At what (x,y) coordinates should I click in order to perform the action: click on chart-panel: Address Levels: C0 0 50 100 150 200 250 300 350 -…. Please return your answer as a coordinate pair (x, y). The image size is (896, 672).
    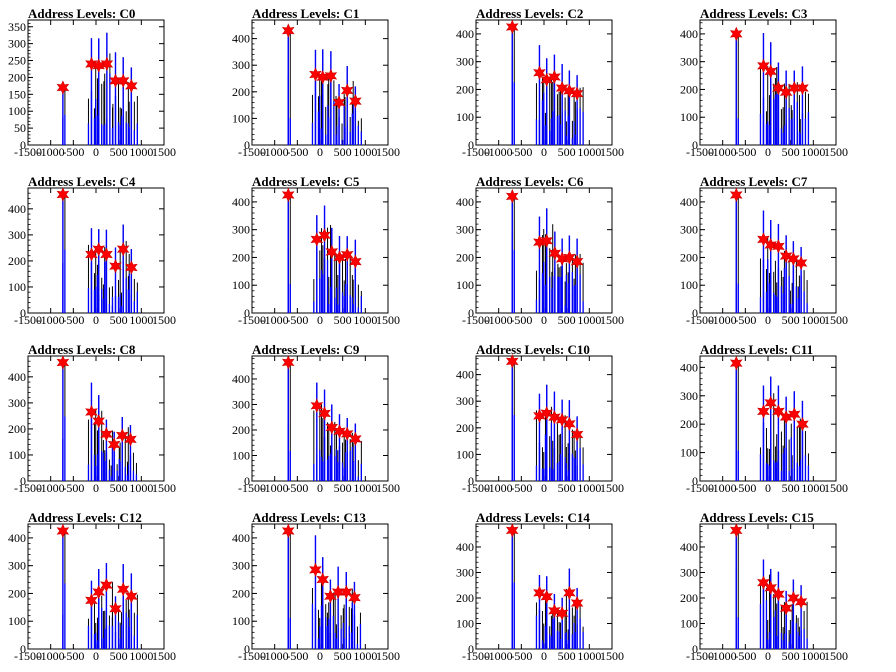
    Looking at the image, I should click on (112, 84).